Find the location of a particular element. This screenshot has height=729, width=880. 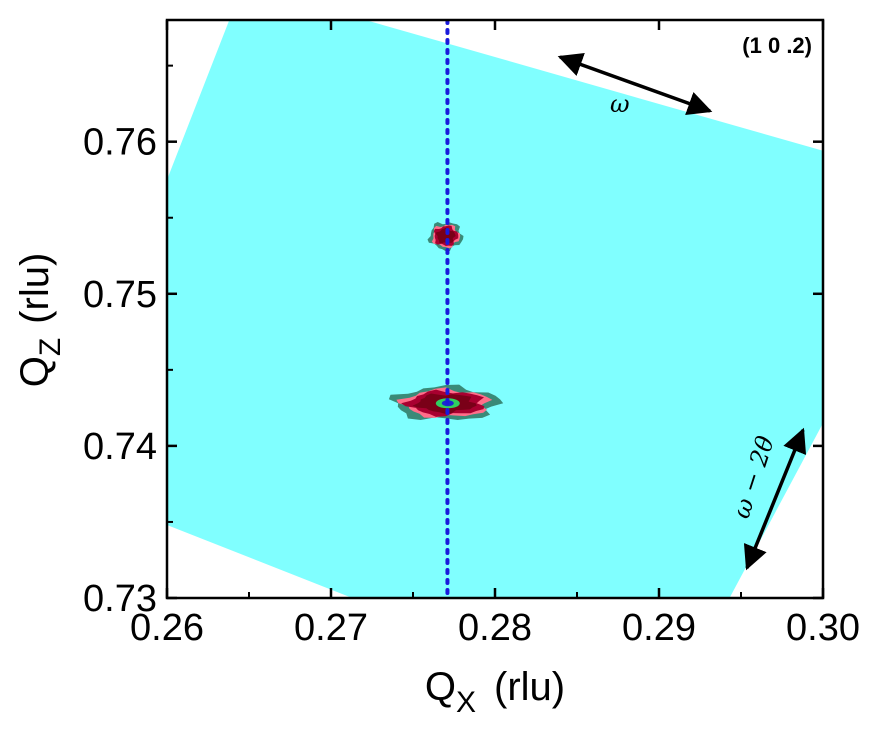

x-tick-label: 0.30 is located at coordinates (823, 628).